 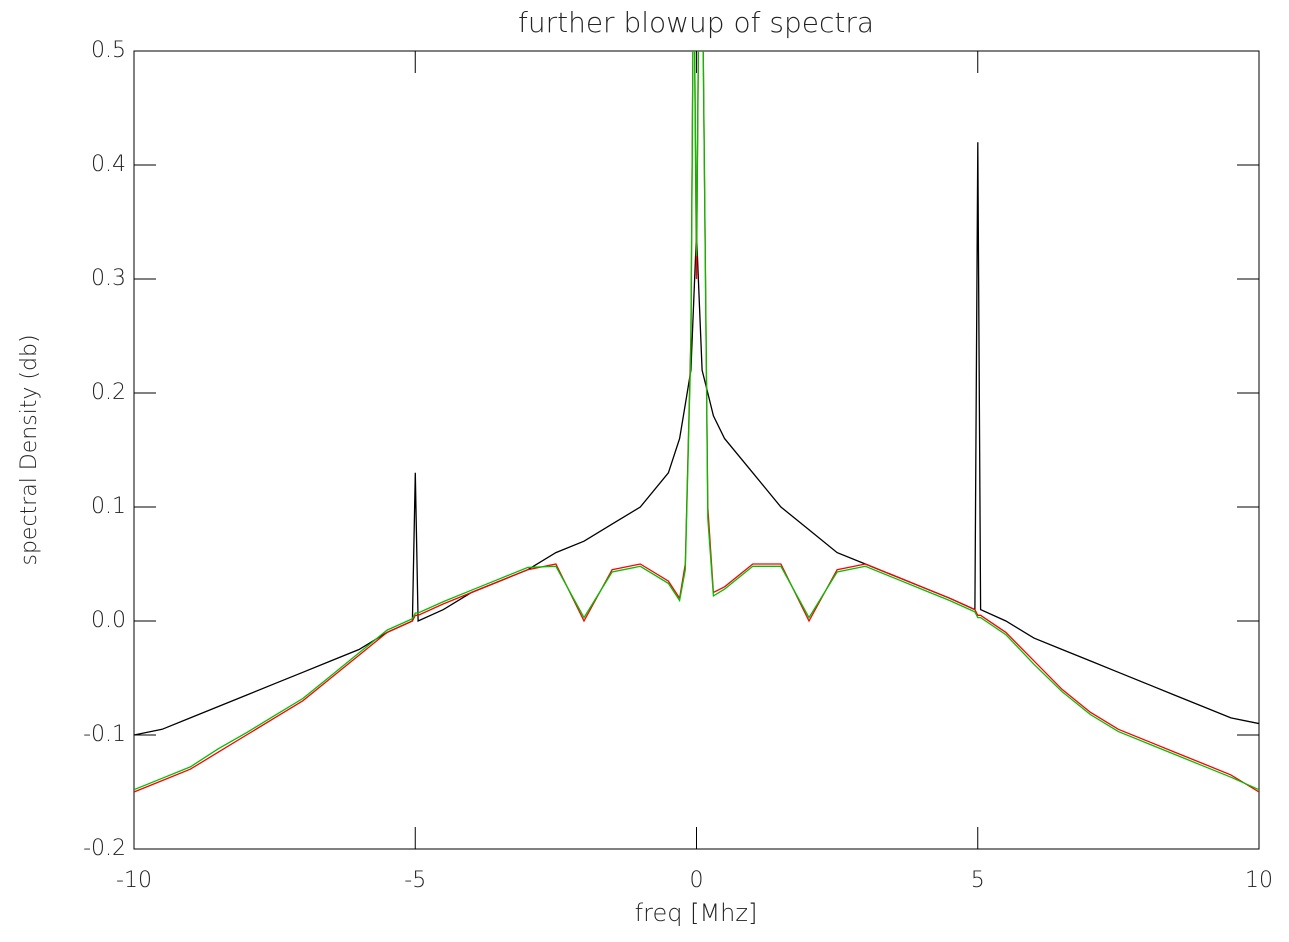 I want to click on x-tick-label: -5, so click(x=415, y=880).